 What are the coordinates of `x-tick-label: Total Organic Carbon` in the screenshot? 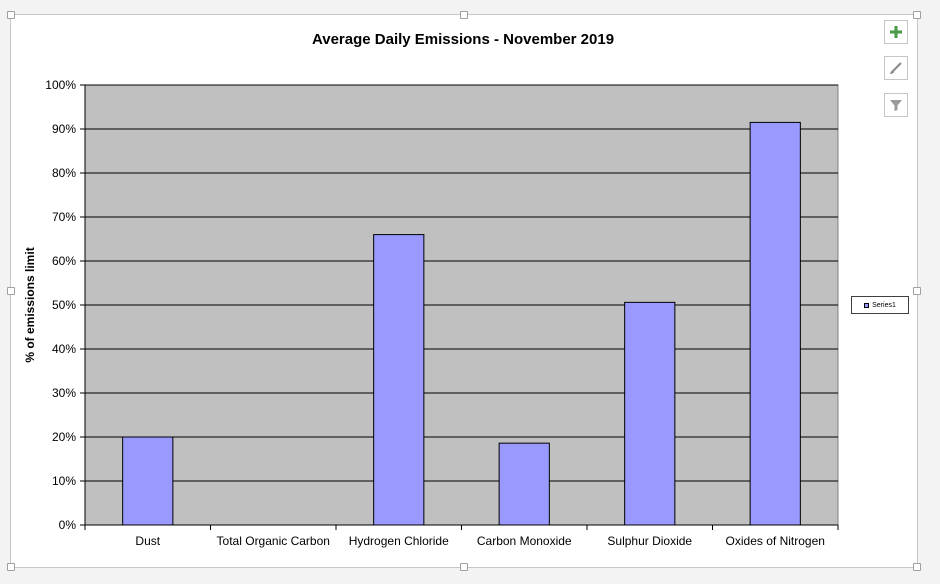 It's located at (273, 541).